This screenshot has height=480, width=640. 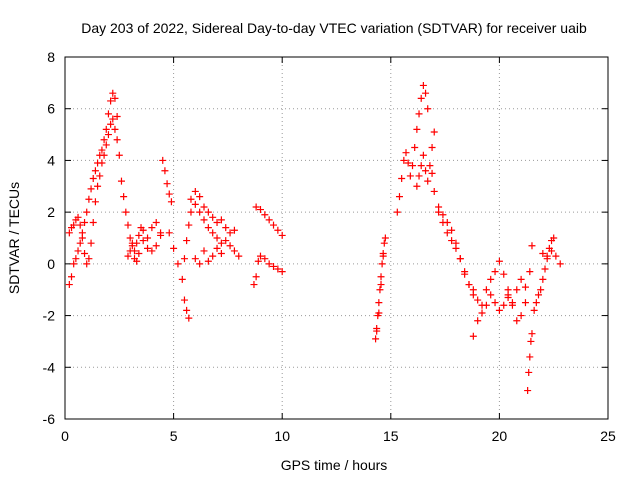 I want to click on series-sat-k, so click(x=269, y=221).